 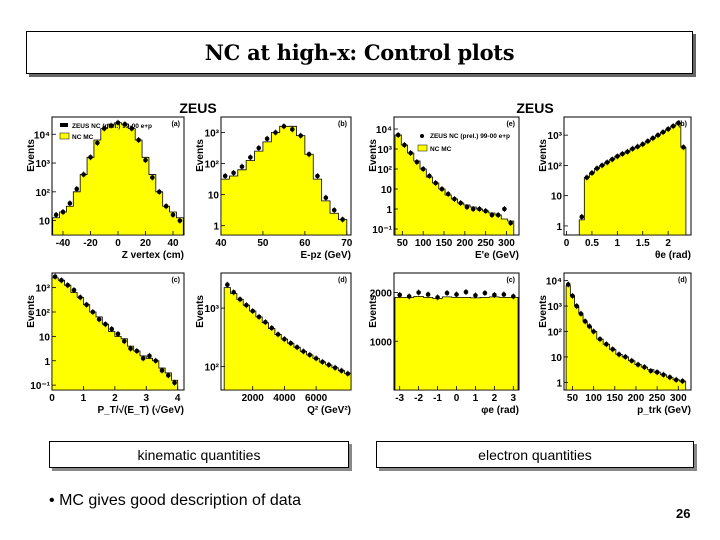 I want to click on x-axis-label: φe (rad), so click(x=500, y=410).